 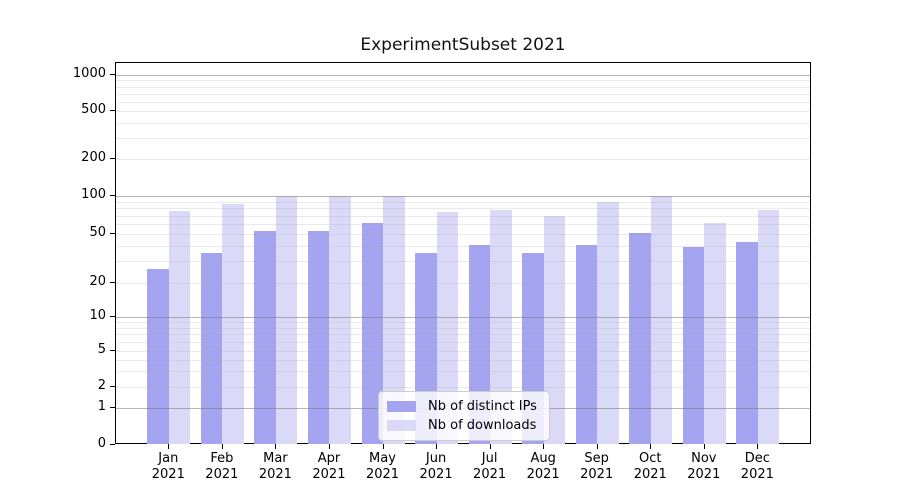 What do you see at coordinates (101, 406) in the screenshot?
I see `y-tick-label-1: 1` at bounding box center [101, 406].